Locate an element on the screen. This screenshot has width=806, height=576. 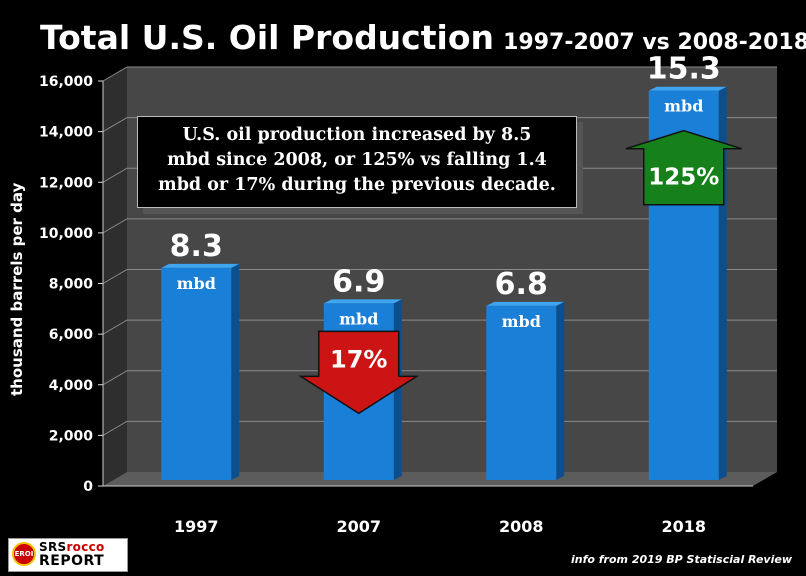
srsrocco-logo: EROI SRSrocco REPORT is located at coordinates (68, 555).